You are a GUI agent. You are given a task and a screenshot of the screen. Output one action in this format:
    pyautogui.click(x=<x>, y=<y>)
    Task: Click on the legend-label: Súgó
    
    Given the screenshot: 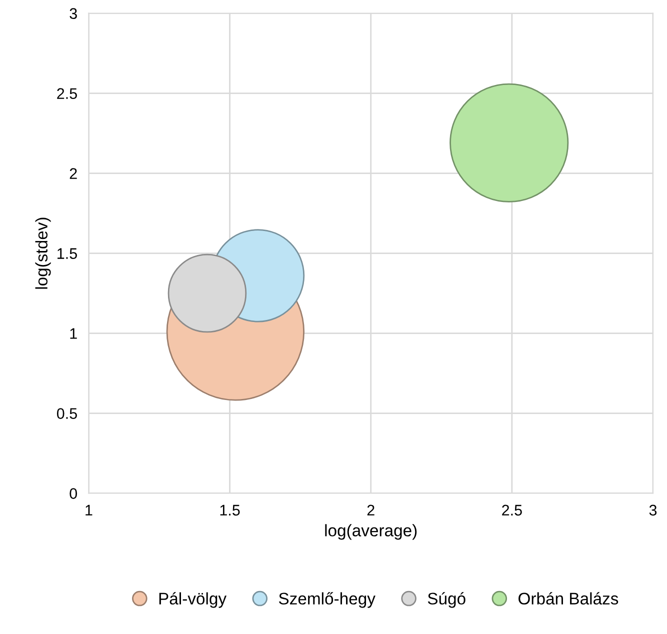 What is the action you would take?
    pyautogui.click(x=447, y=600)
    